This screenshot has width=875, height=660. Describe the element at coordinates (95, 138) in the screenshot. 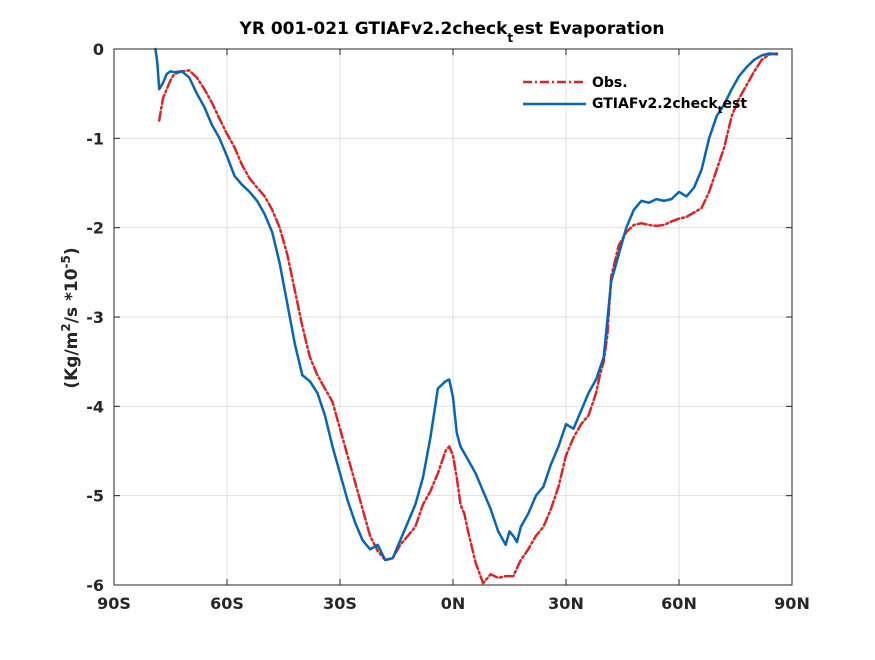

I see `y-tick-label: -1` at that location.